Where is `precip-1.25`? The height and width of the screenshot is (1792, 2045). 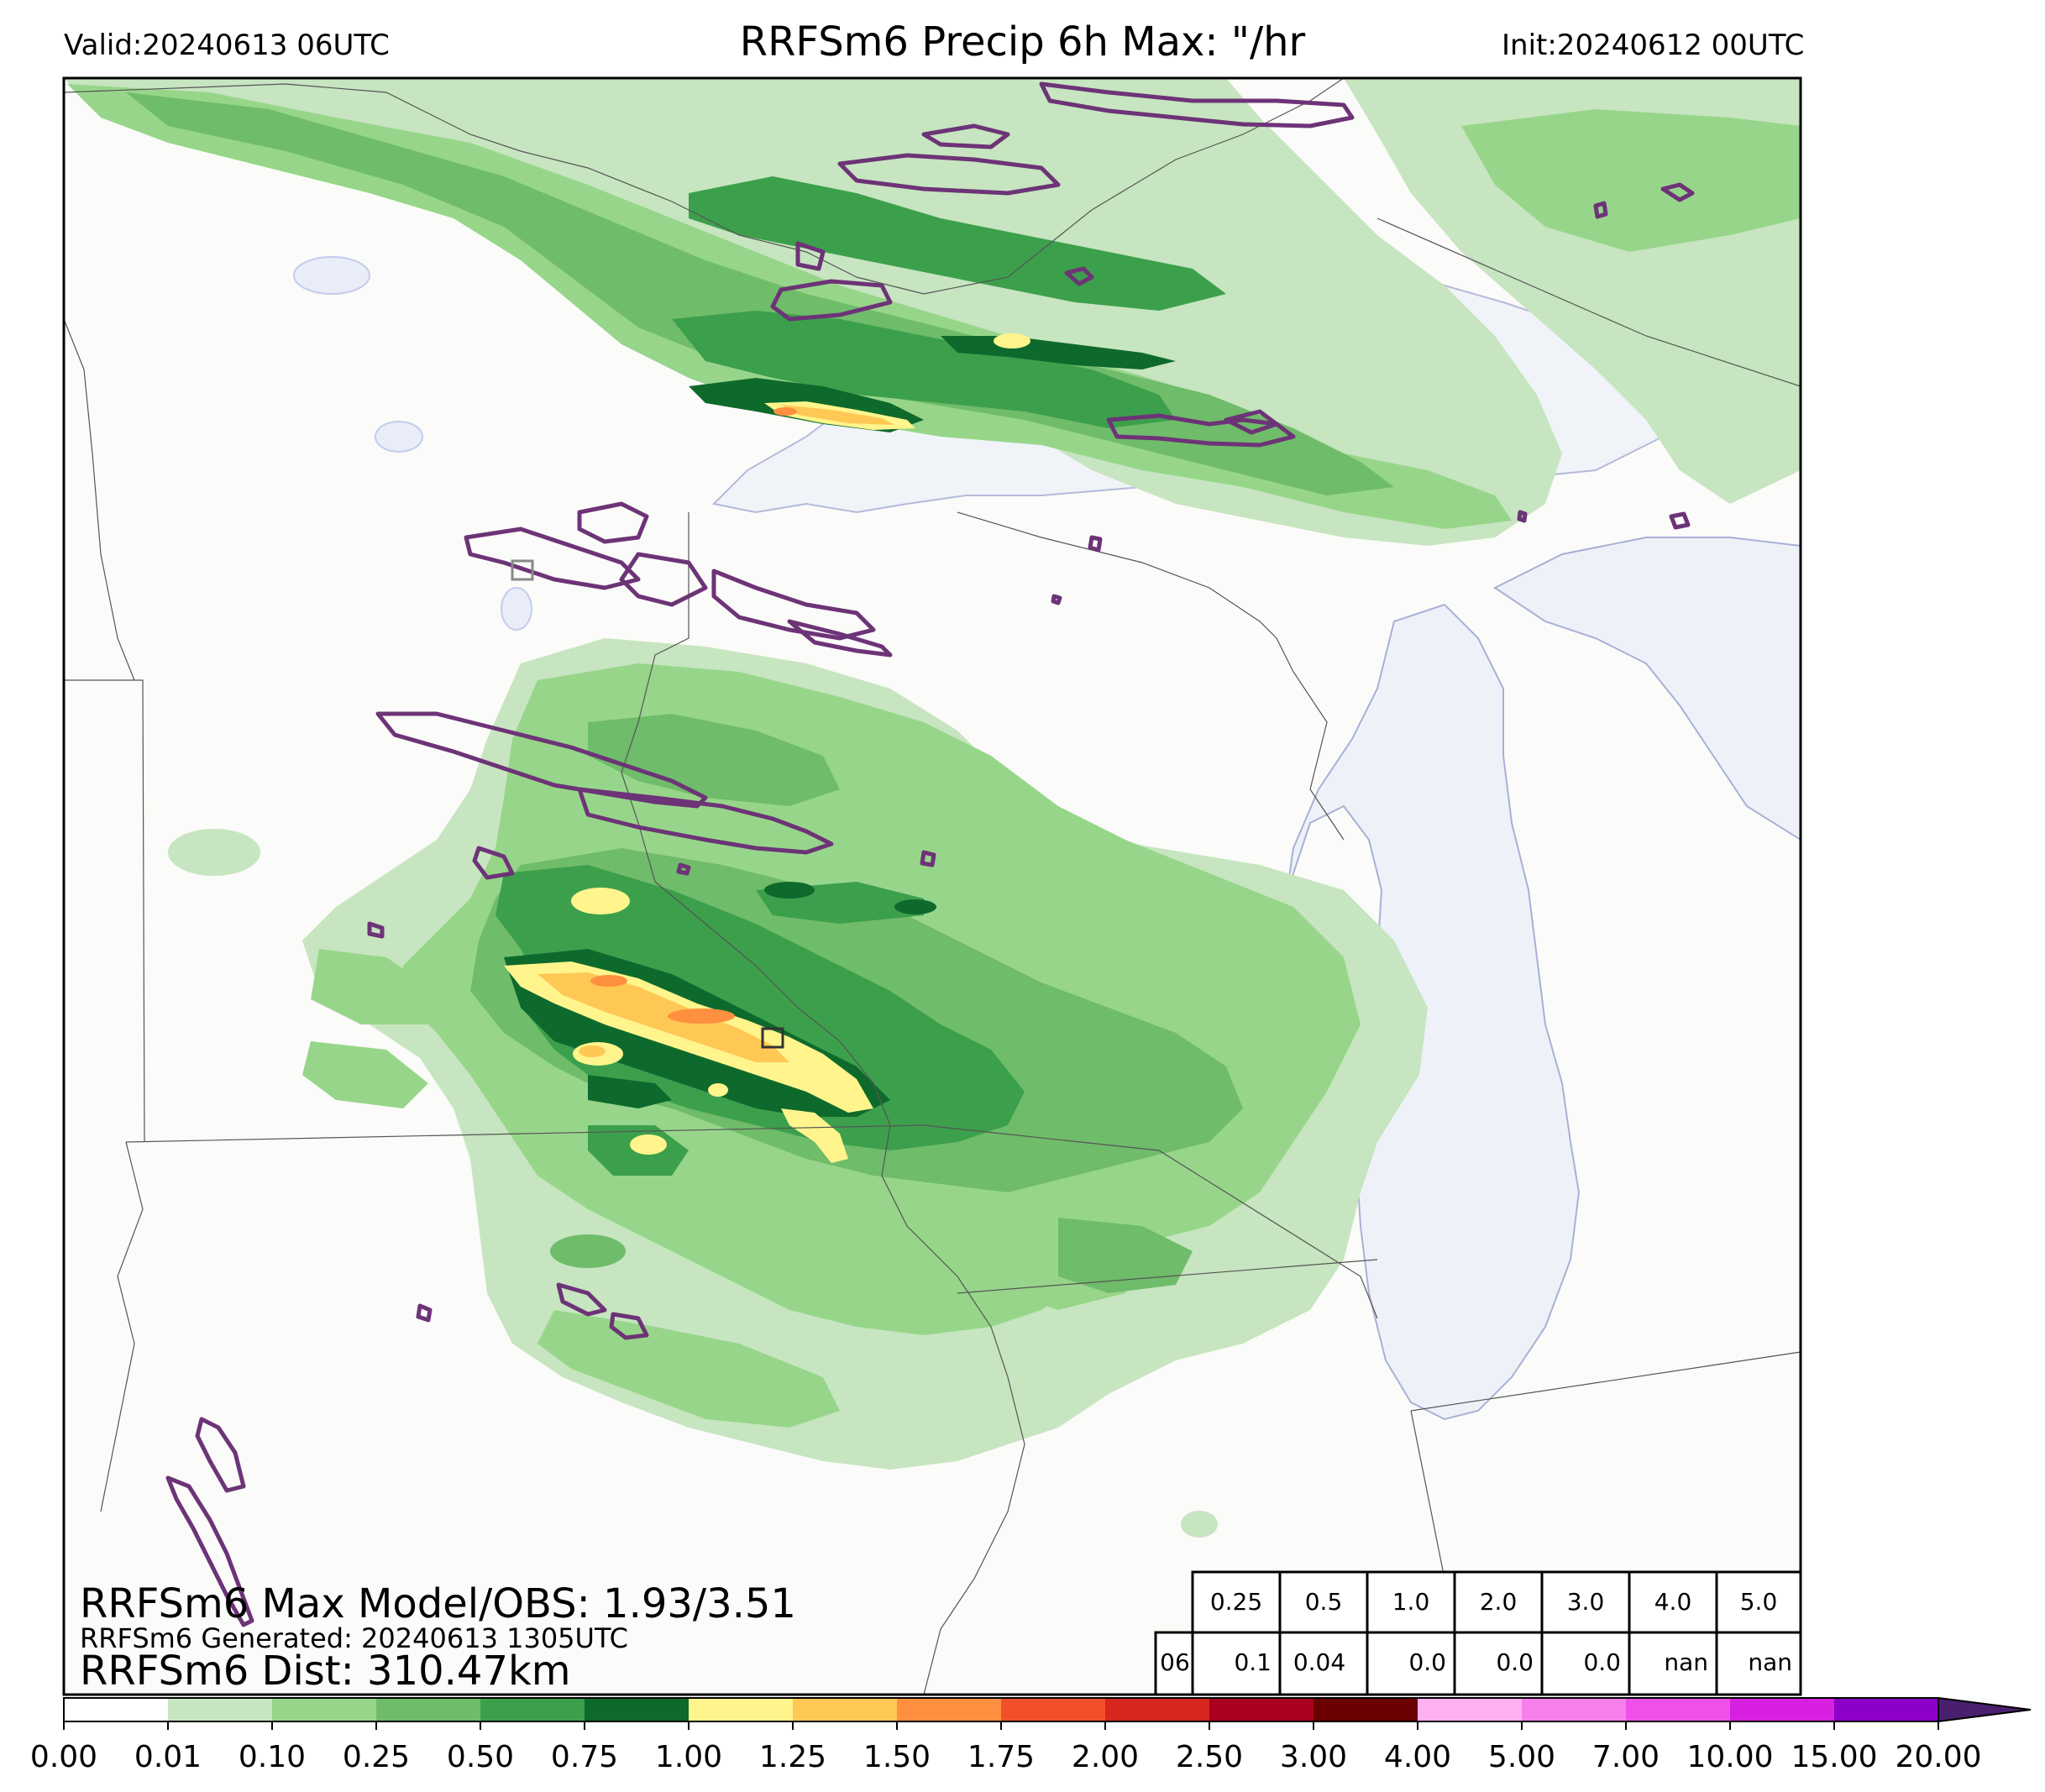
precip-1.25 is located at coordinates (715, 733).